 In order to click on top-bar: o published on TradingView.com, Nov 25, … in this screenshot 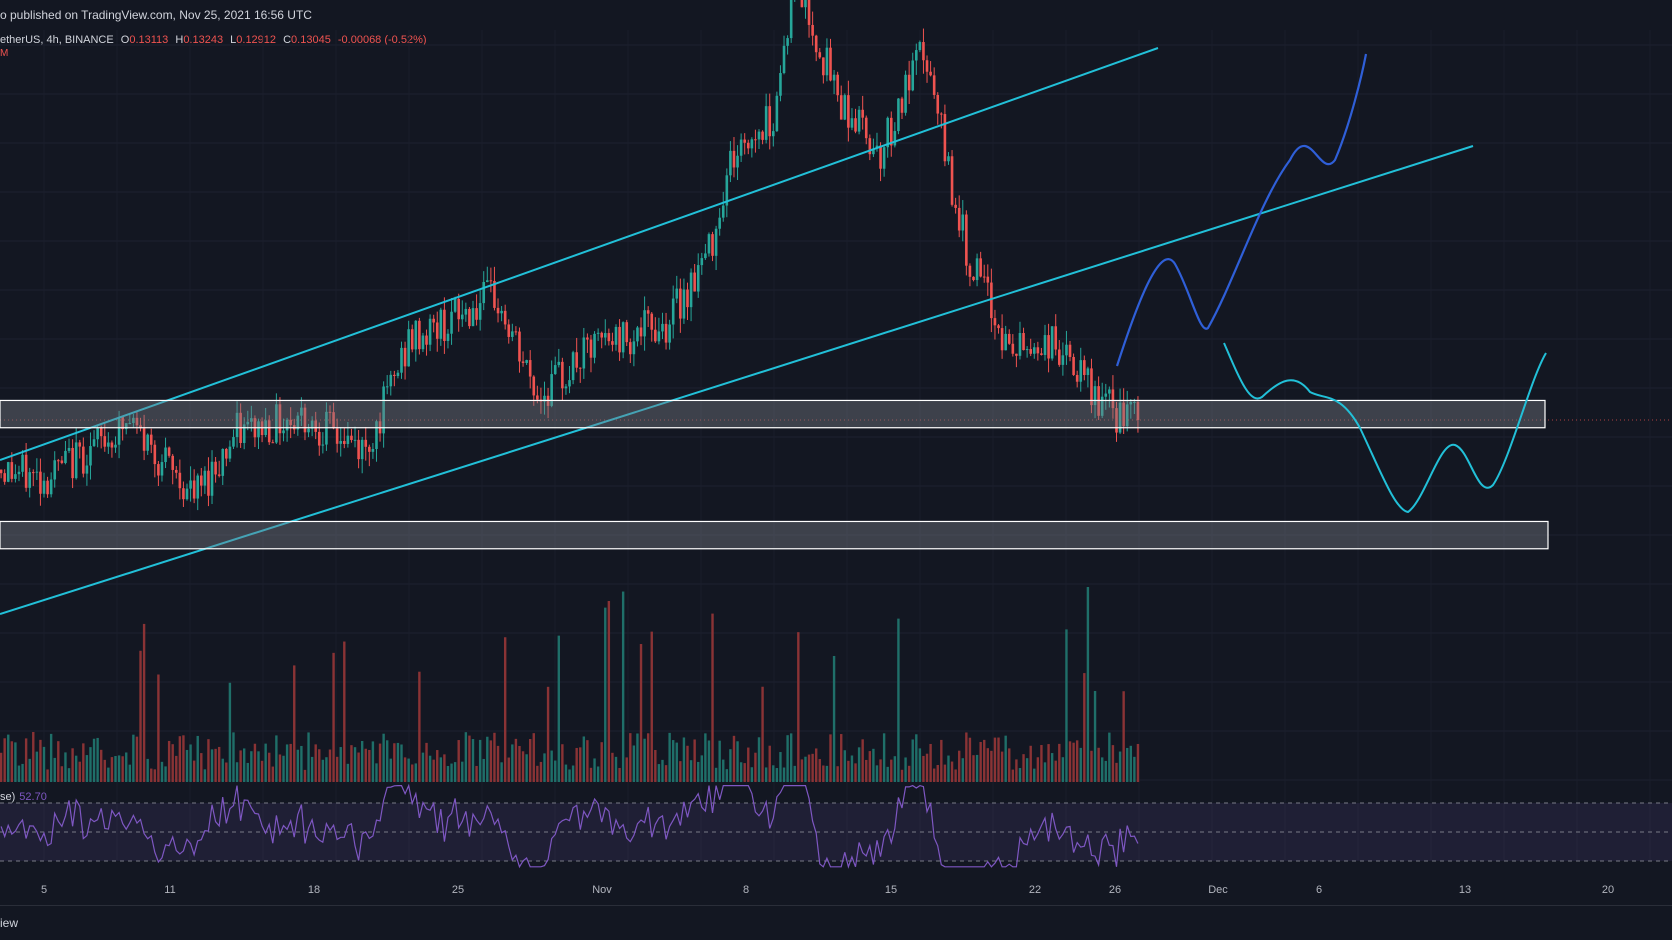, I will do `click(836, 15)`.